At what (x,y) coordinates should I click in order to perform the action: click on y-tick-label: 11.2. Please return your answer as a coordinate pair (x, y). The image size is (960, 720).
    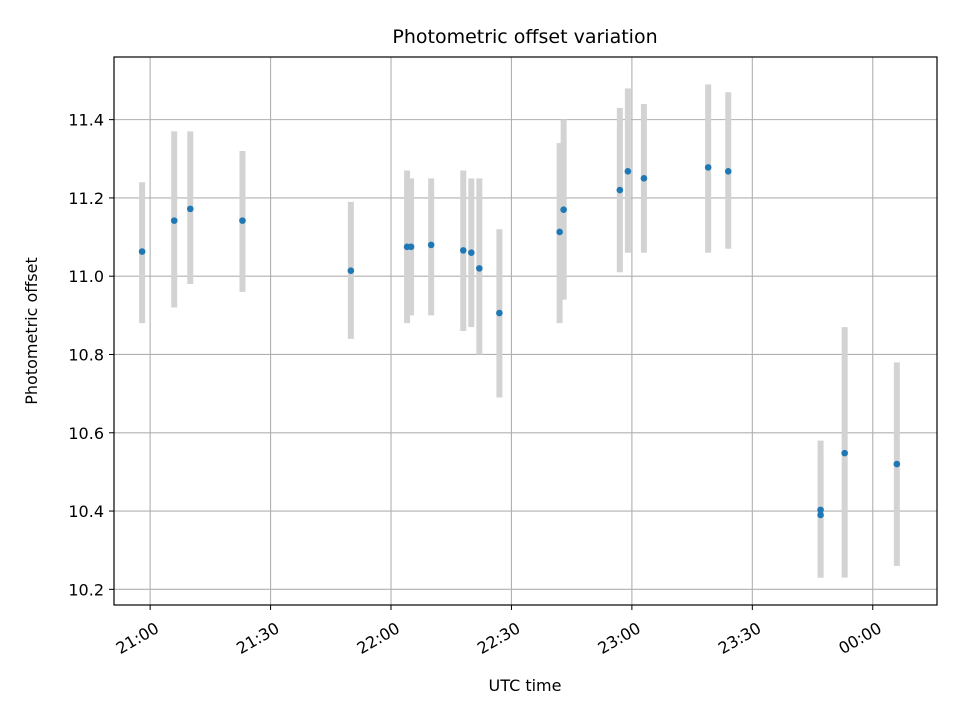
    Looking at the image, I should click on (86, 198).